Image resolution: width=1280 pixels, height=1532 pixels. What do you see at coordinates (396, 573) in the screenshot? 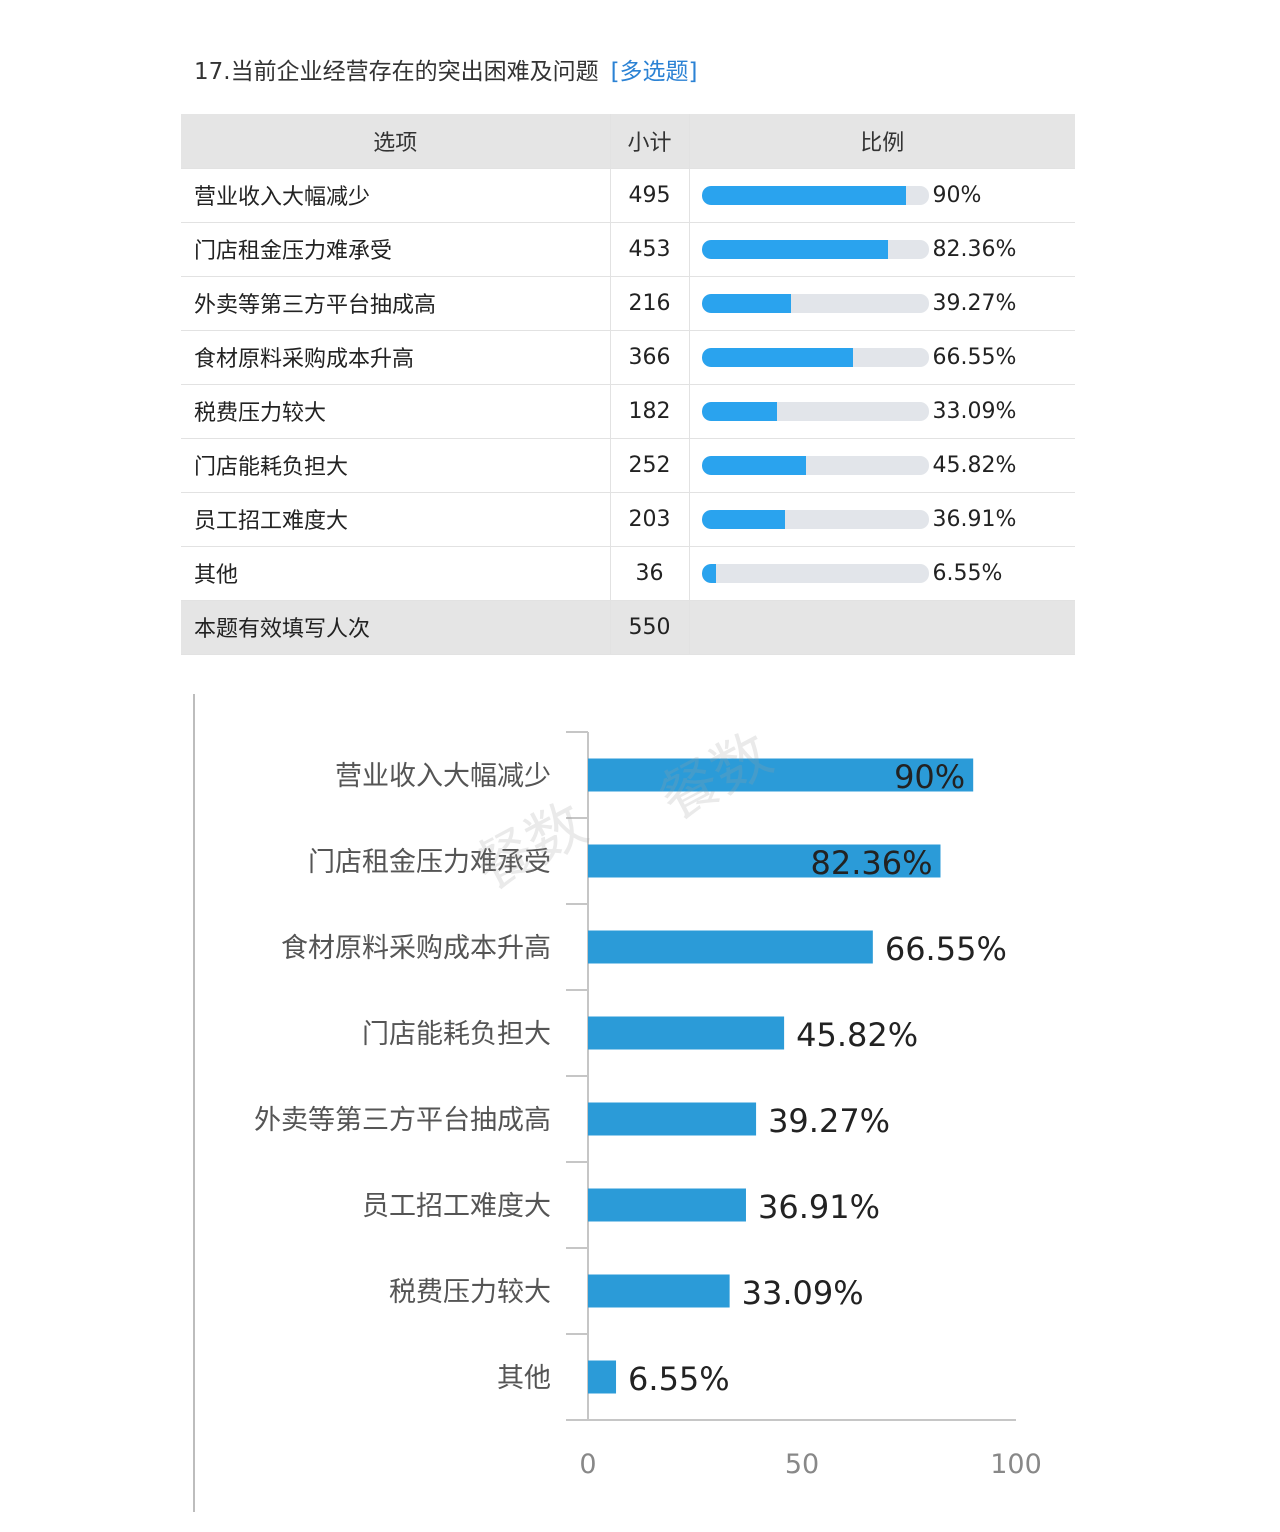
I see `row-option: 其他` at bounding box center [396, 573].